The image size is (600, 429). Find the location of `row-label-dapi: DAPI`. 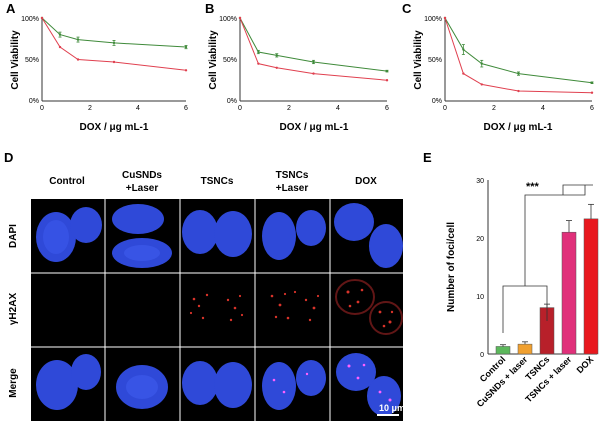

row-label-dapi: DAPI is located at coordinates (13, 236).